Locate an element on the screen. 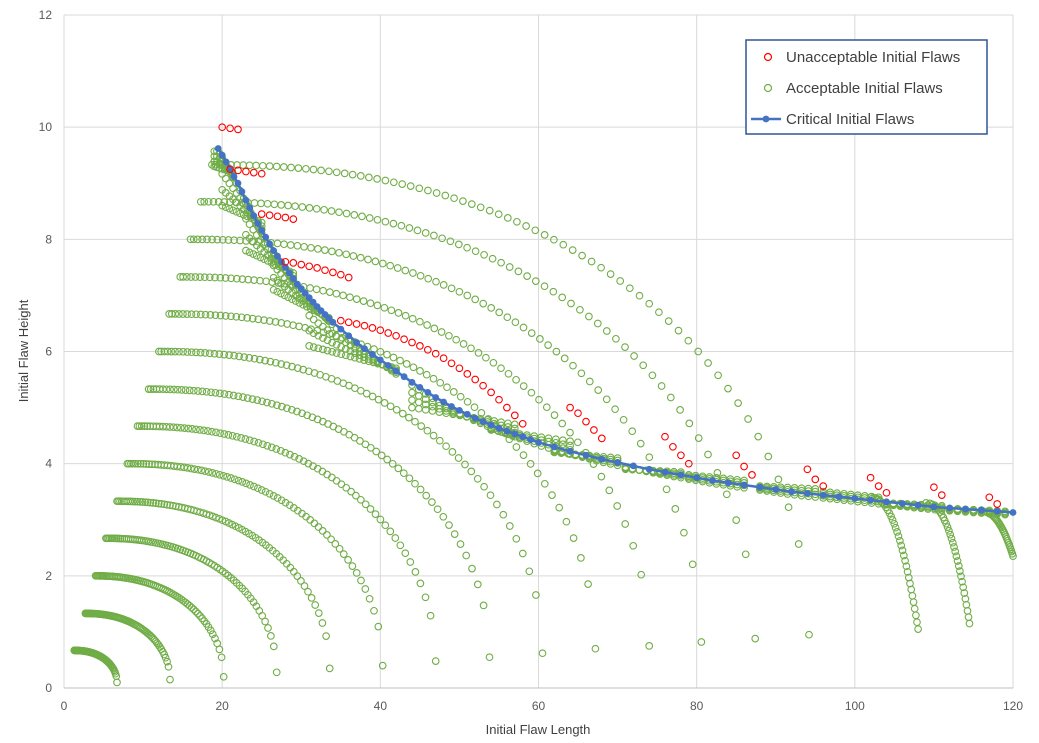  x-tick-label: 40 is located at coordinates (381, 706).